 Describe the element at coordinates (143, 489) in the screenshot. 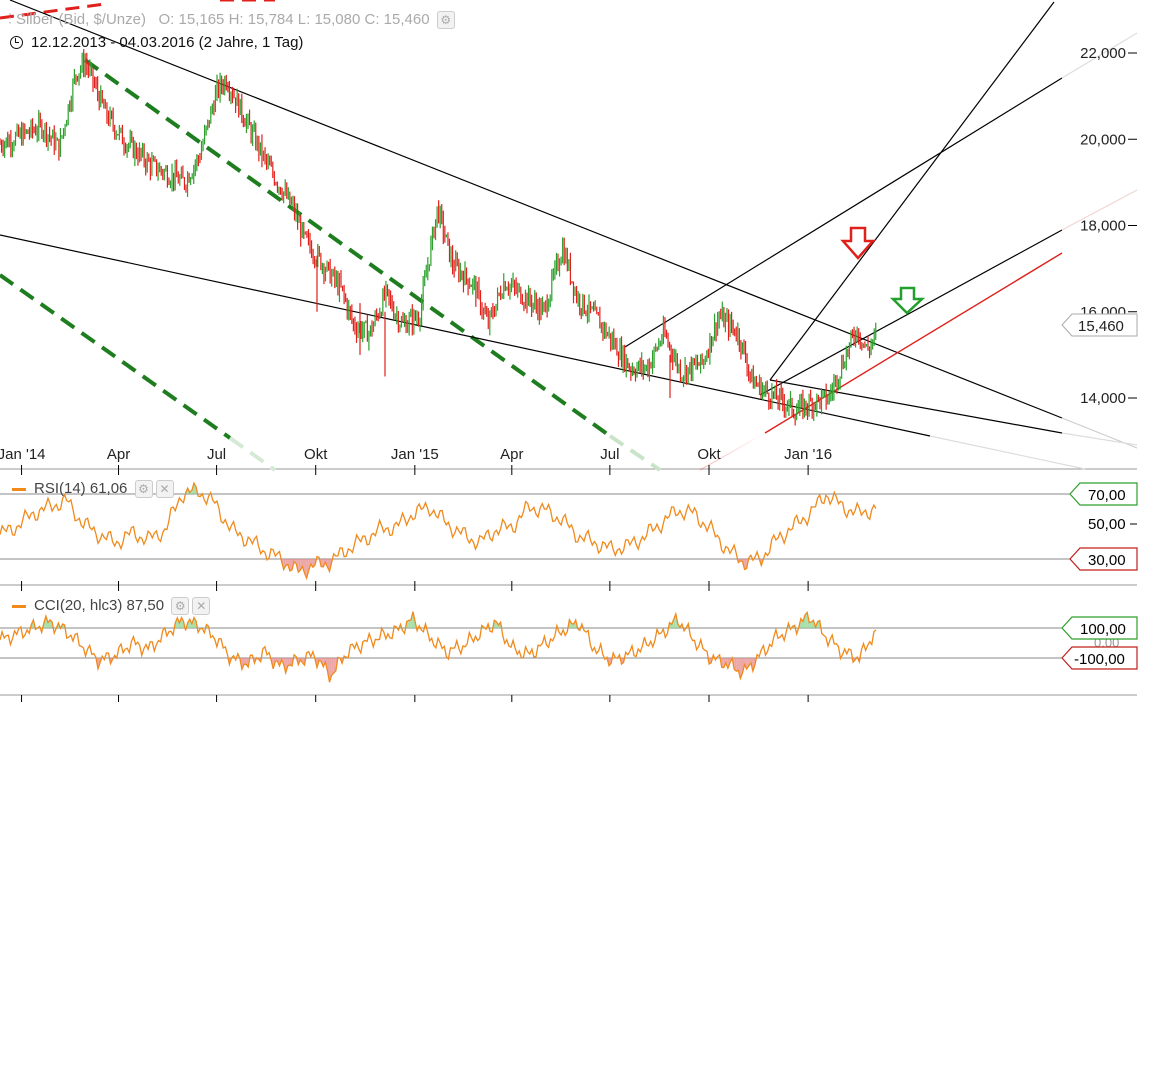

I see `rsi-settings-gear-icon: ⚙` at that location.